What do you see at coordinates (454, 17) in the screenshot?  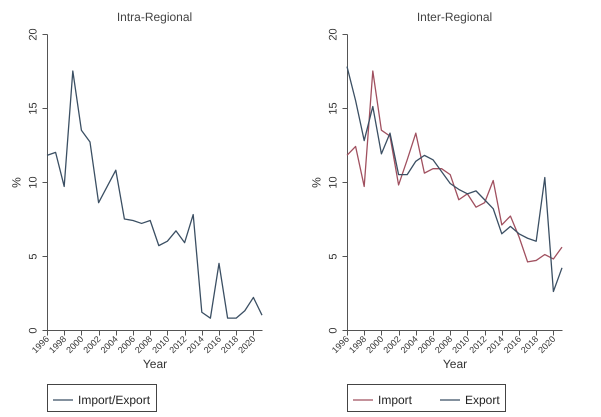 I see `chart-title: Inter-Regional` at bounding box center [454, 17].